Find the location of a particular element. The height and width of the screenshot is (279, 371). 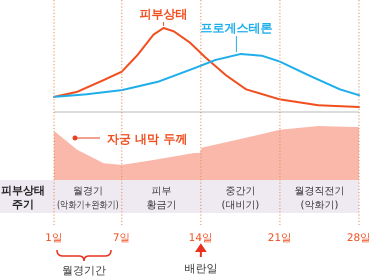

text: 중간기 (대비기) is located at coordinates (240, 198).